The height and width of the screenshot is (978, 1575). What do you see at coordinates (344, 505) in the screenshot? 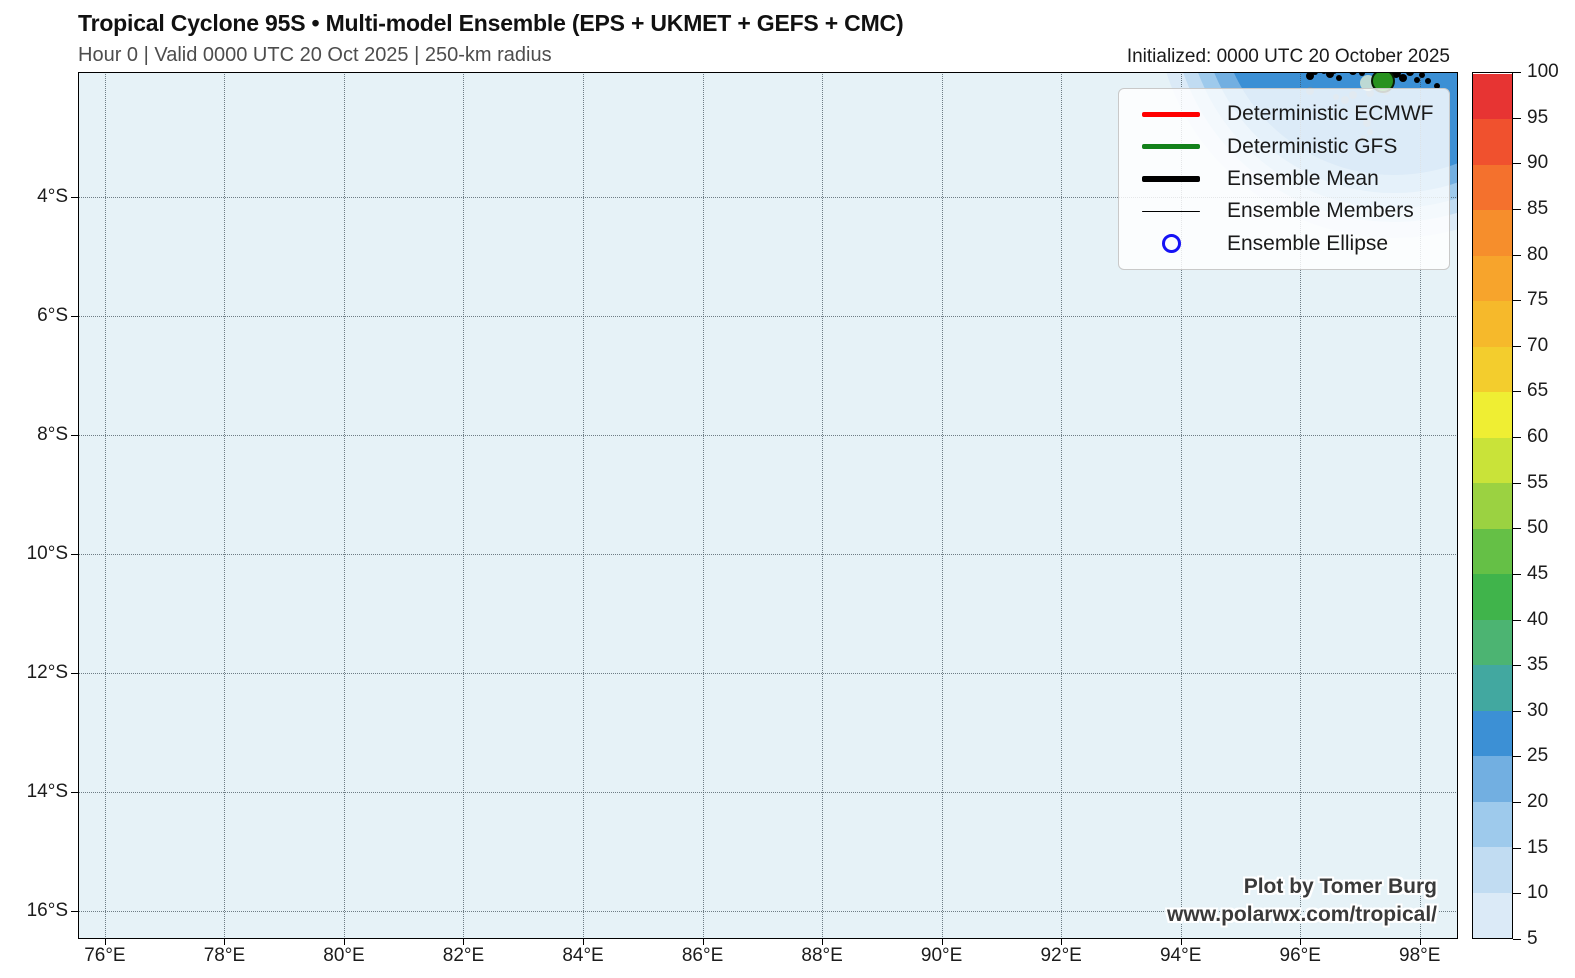
I see `gridline-80°E` at bounding box center [344, 505].